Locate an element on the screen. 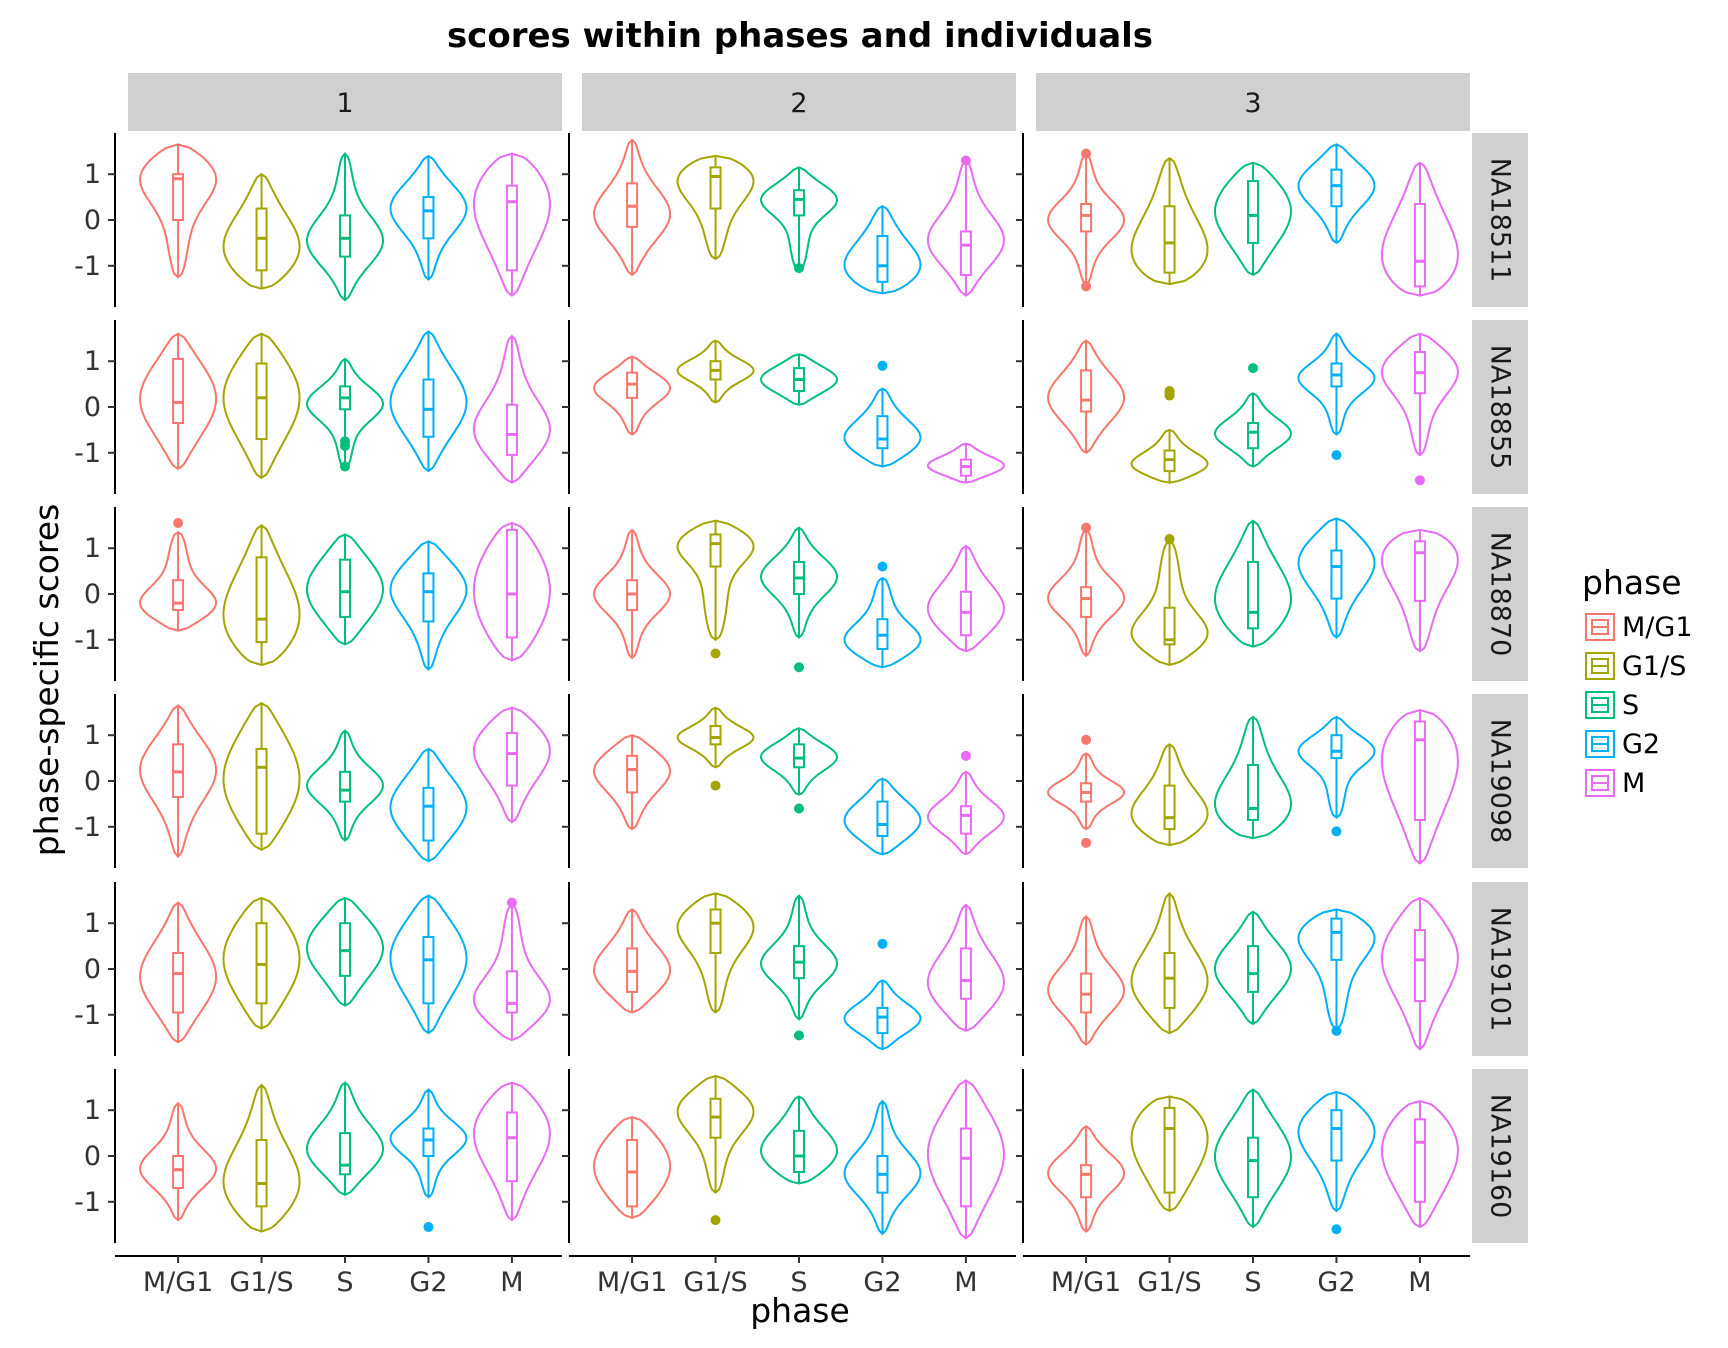  legend-item-m-g1: M/G1 is located at coordinates (1637, 627).